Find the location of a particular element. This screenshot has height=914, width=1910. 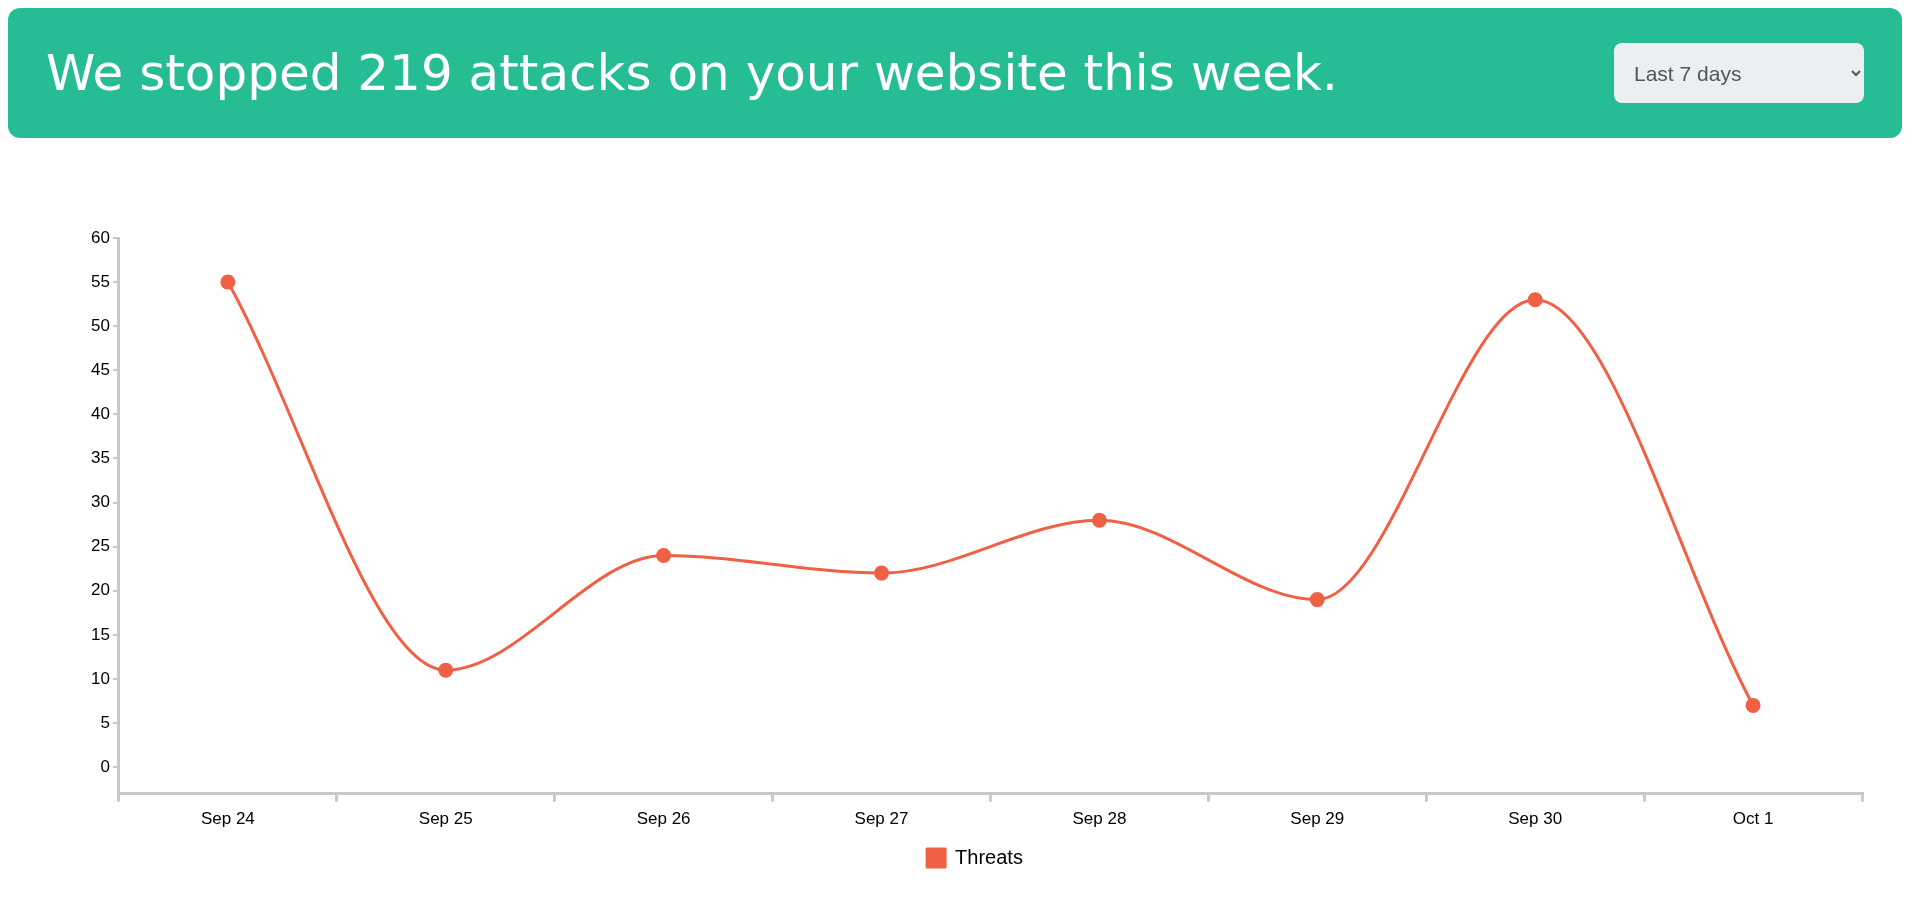

chart-title: We stopped 219 attacks on your website this week. is located at coordinates (692, 73).